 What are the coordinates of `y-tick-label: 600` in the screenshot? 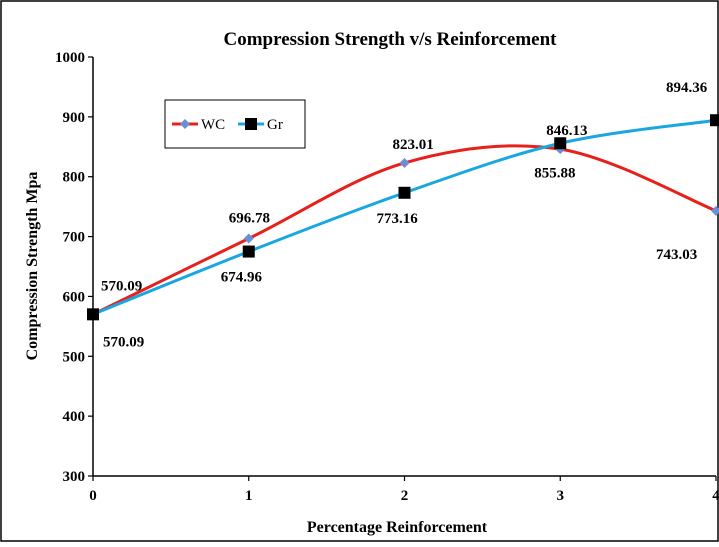 It's located at (74, 297).